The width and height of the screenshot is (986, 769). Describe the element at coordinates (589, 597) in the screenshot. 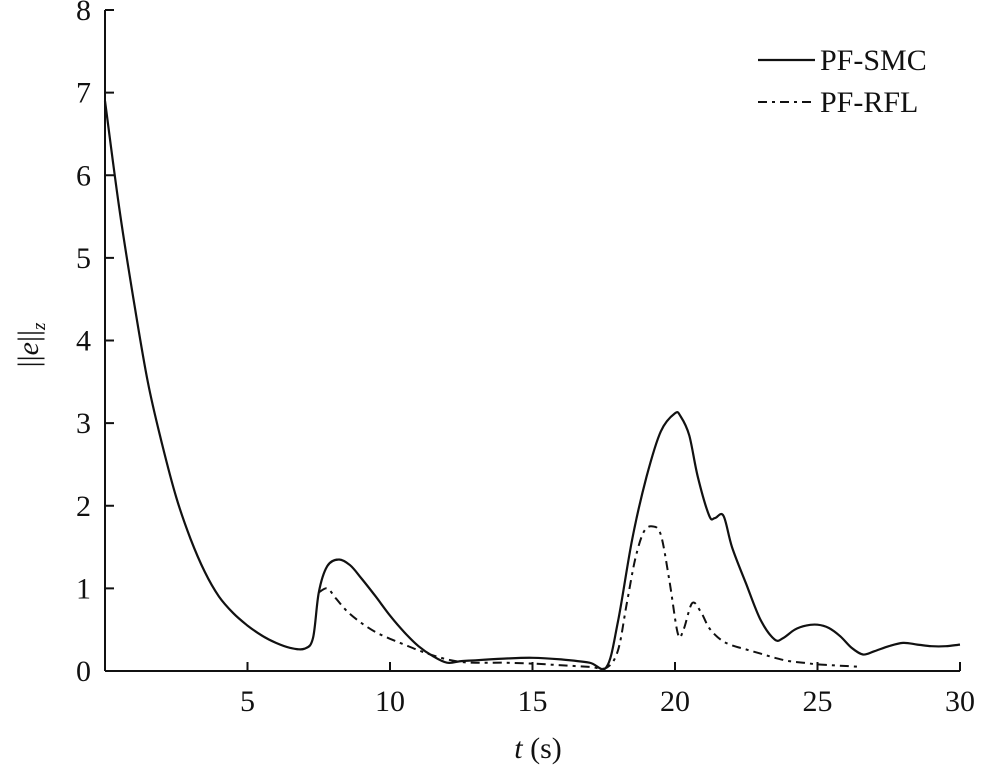

I see `series-line-pf-rfl` at that location.